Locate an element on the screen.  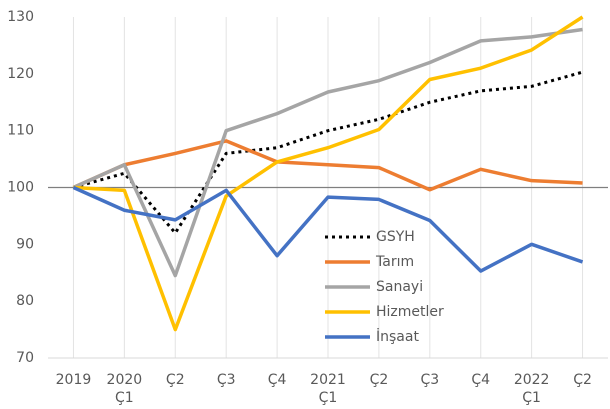
x-tick-label: 2020 Ç1 is located at coordinates (125, 388).